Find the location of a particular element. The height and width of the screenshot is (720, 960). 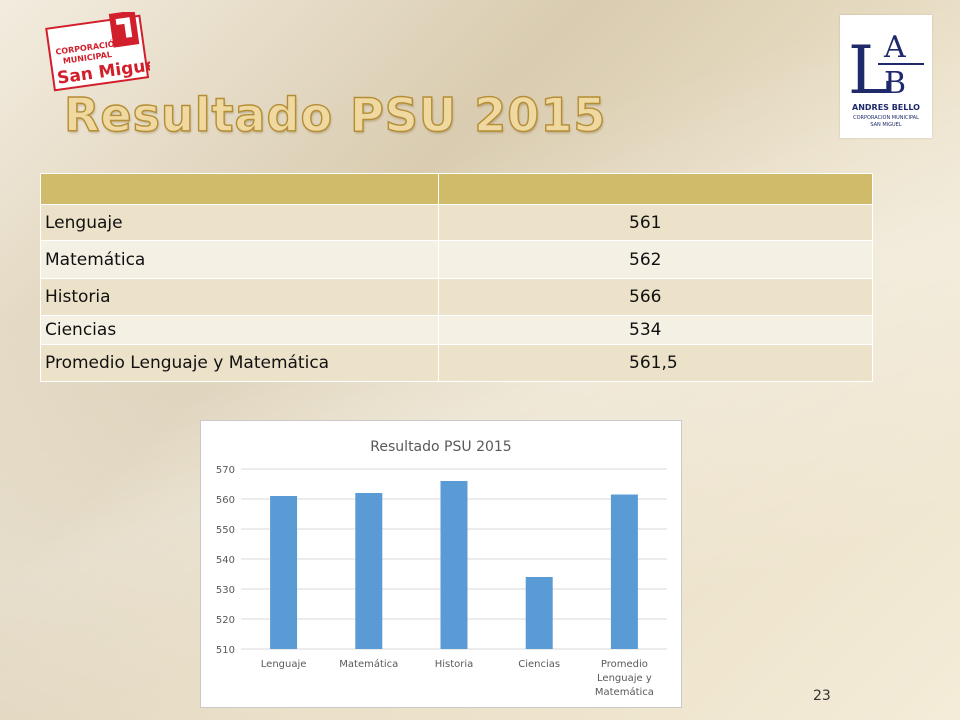

table-row: Matemática 562 is located at coordinates (456, 259).